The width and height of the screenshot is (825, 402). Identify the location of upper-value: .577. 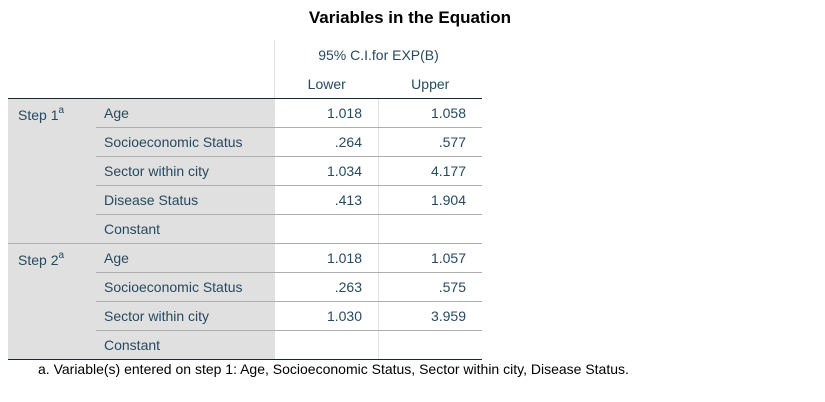
(430, 142).